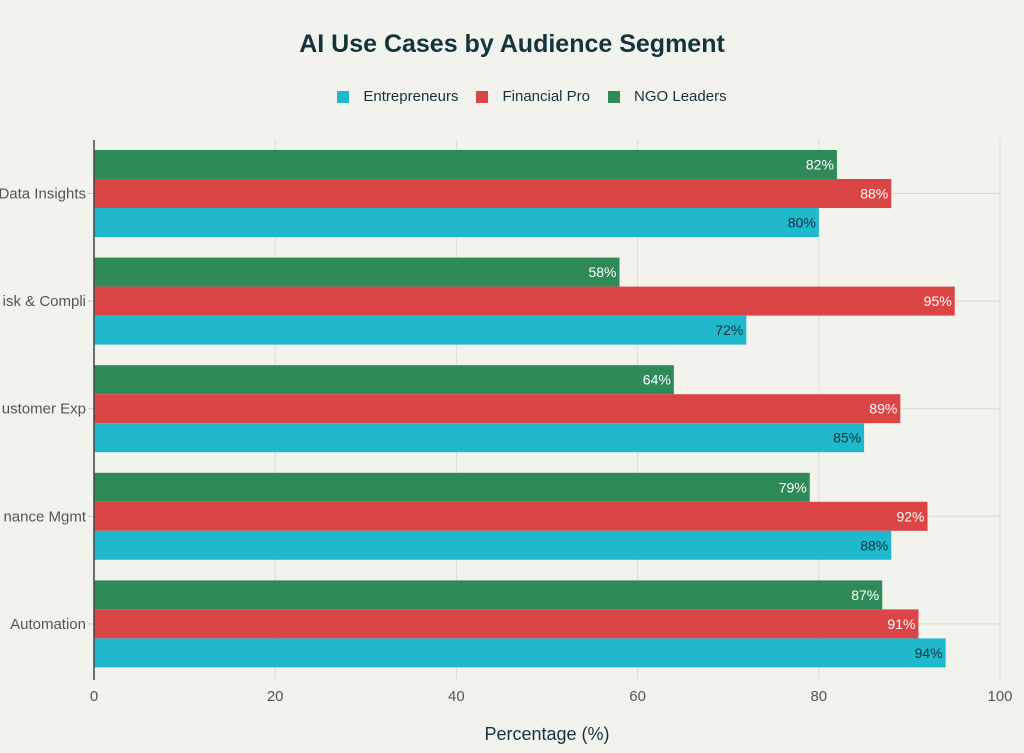  What do you see at coordinates (847, 438) in the screenshot?
I see `data-label: 85%` at bounding box center [847, 438].